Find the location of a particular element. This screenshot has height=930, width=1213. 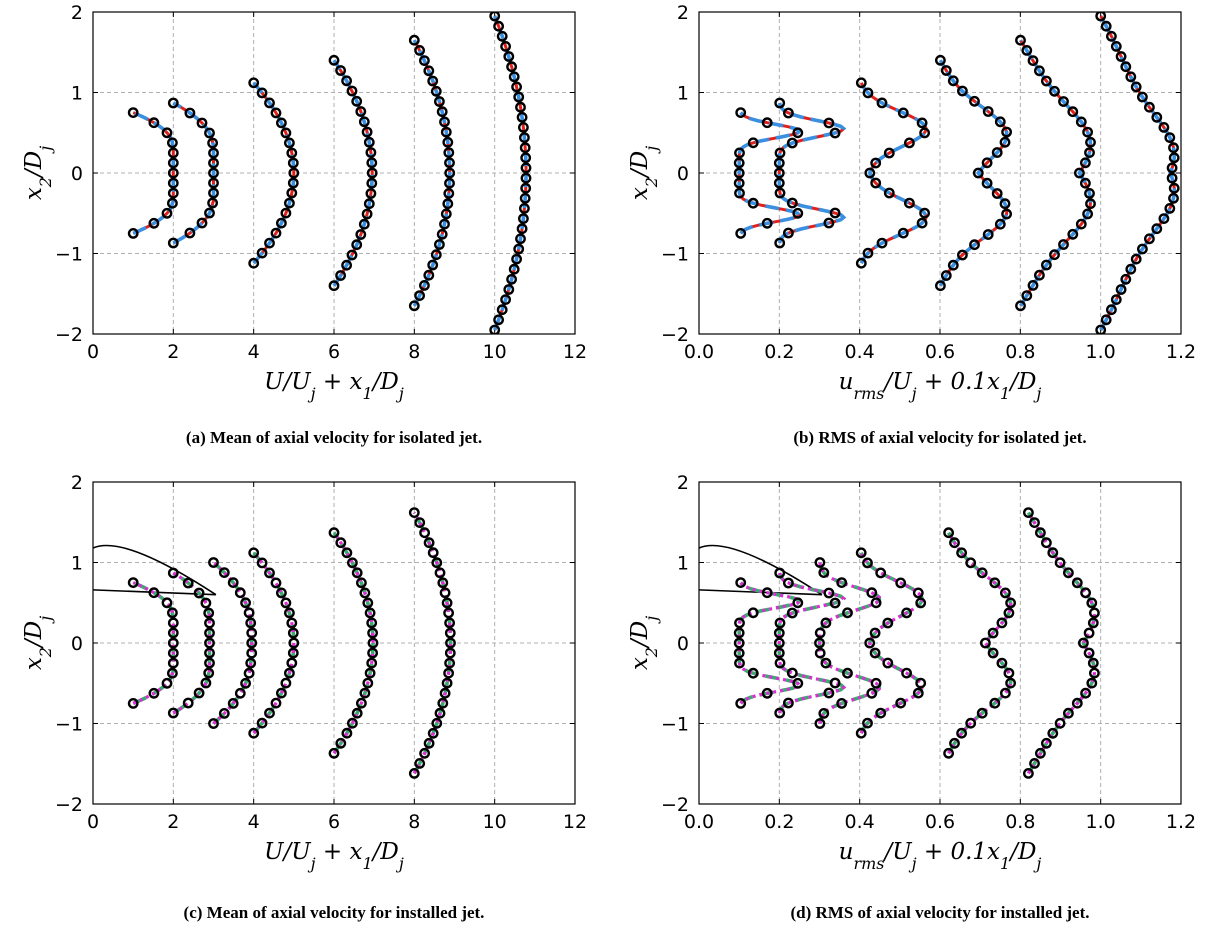

x-tick-label: 4 is located at coordinates (254, 352).